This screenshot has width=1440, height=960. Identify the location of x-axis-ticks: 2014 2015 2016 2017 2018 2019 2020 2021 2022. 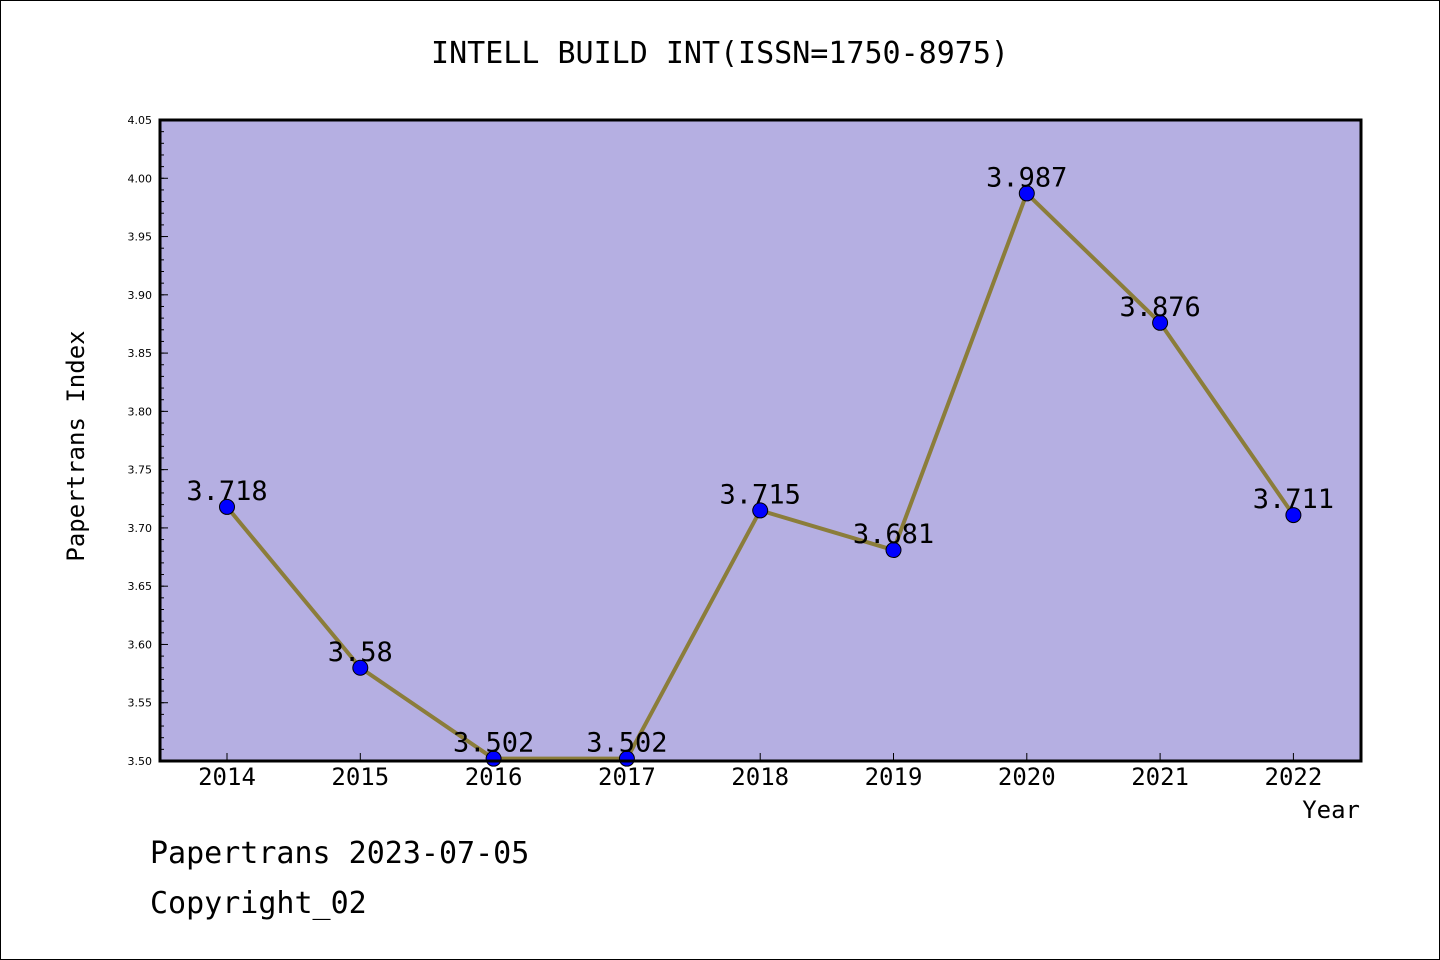
(760, 772).